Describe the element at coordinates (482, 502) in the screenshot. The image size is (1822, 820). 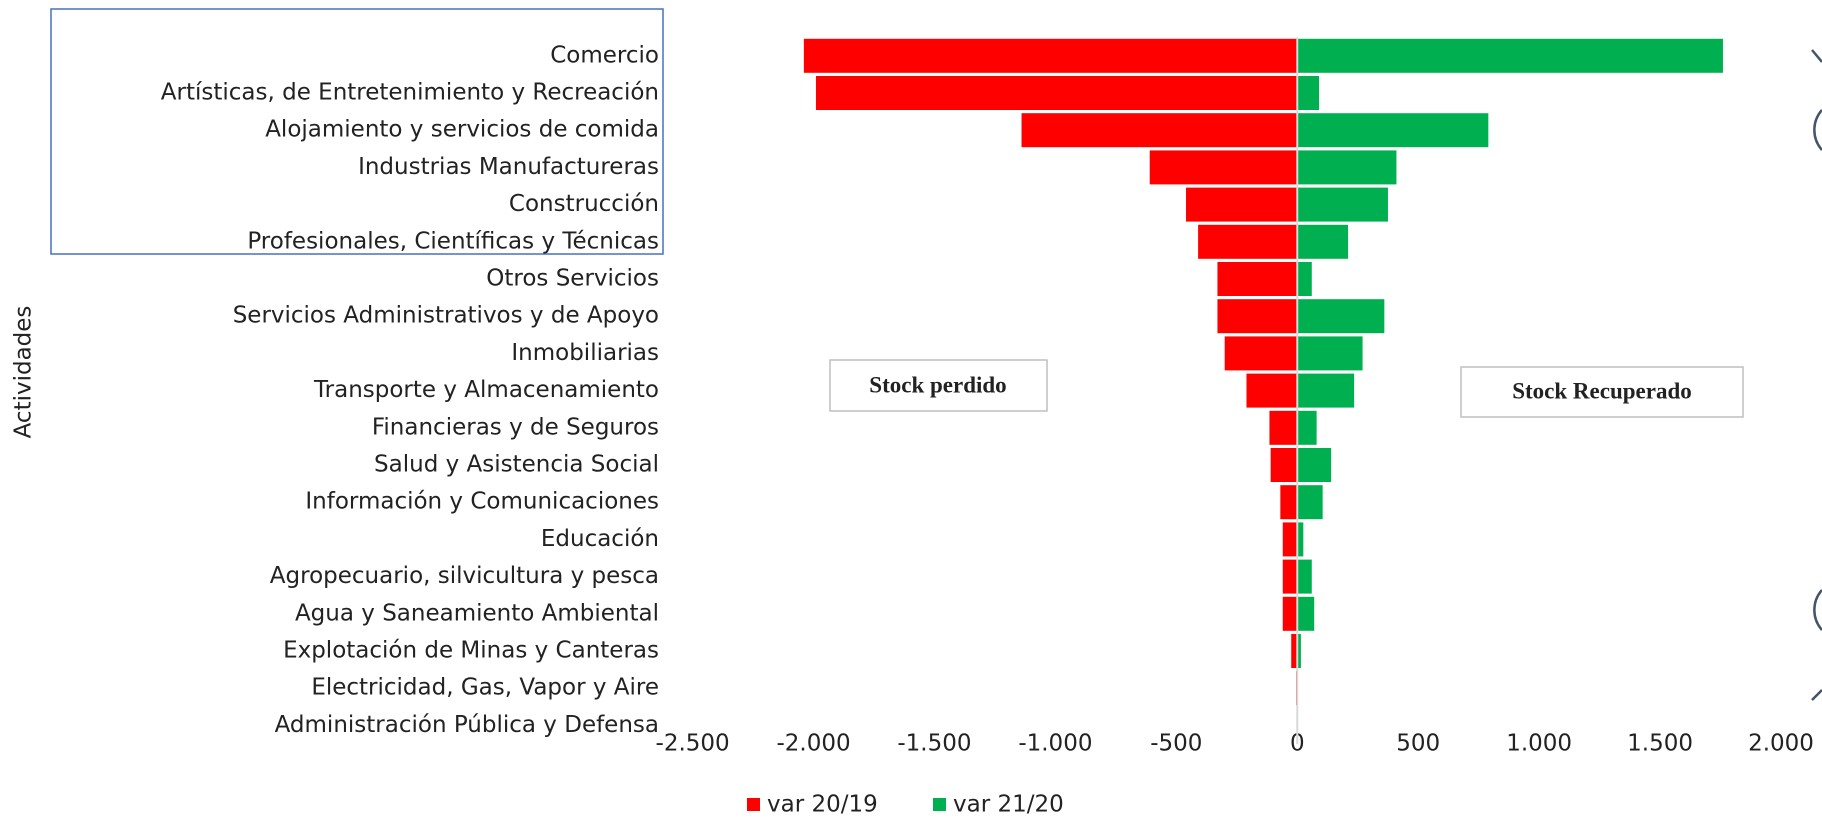
I see `y-tick-label: Información y Comunicaciones` at that location.